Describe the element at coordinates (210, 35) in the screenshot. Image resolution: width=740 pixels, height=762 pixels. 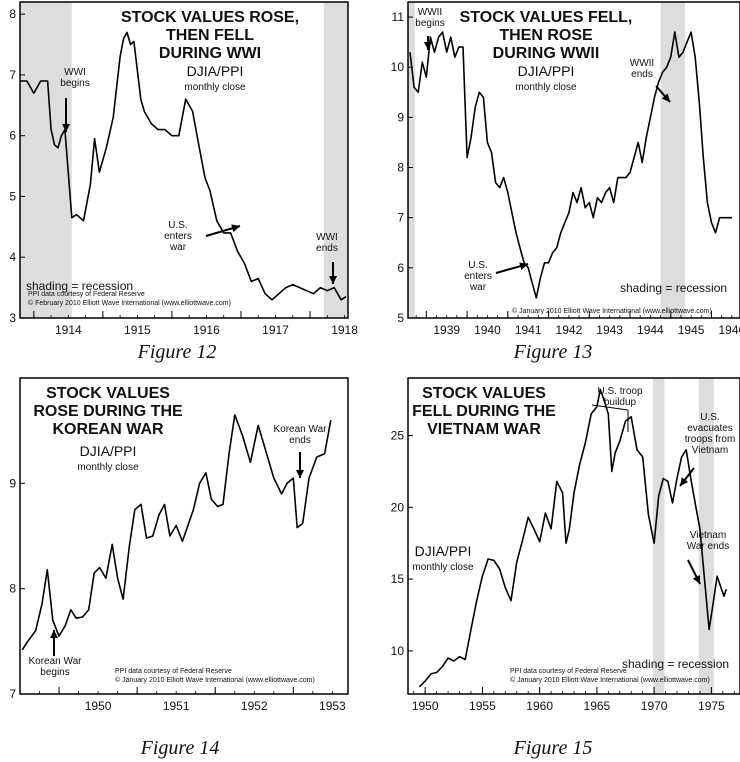
I see `chart-title-line: THEN FELL` at that location.